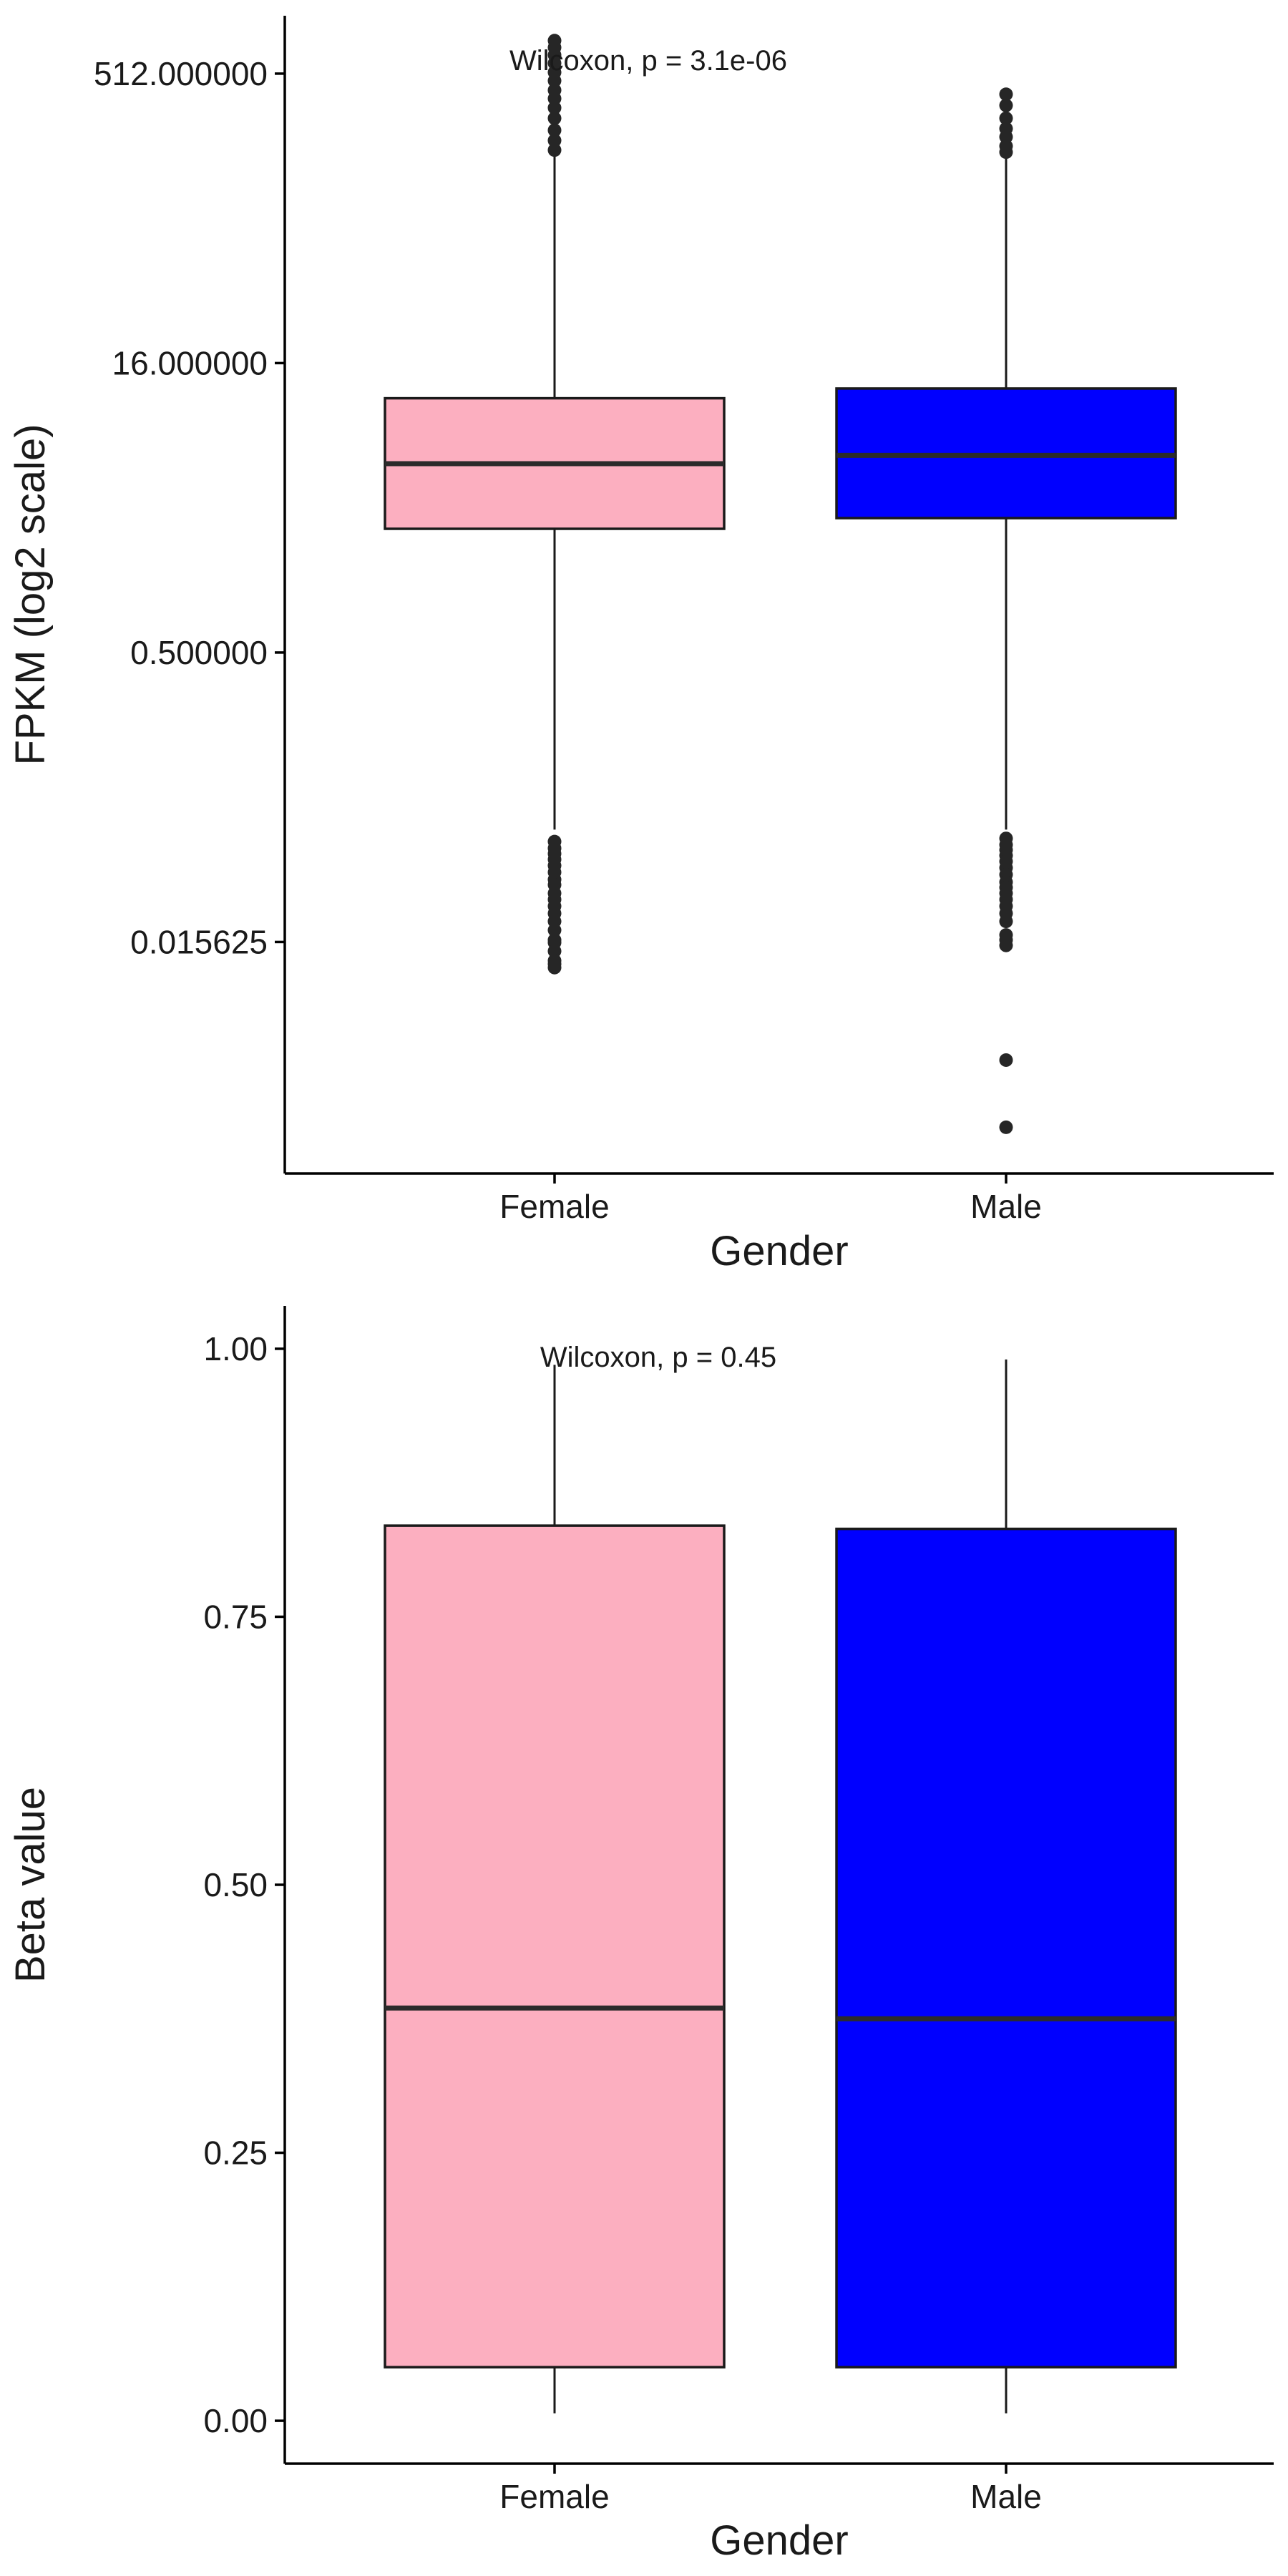  What do you see at coordinates (235, 2420) in the screenshot?
I see `y-tick-label: 0.00` at bounding box center [235, 2420].